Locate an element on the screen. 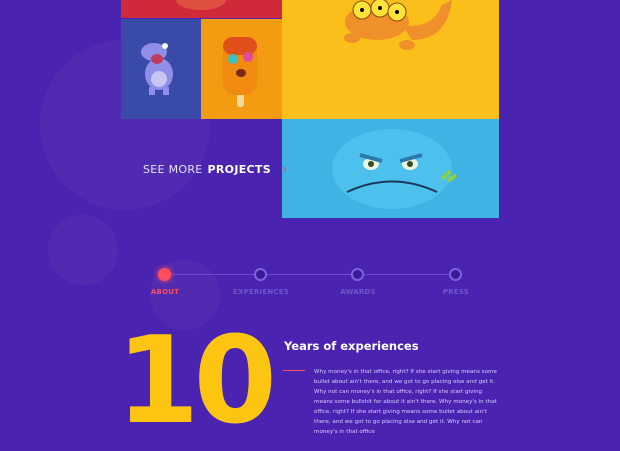 The height and width of the screenshot is (451, 620). tab-experiences: EXPERIENCES is located at coordinates (261, 292).